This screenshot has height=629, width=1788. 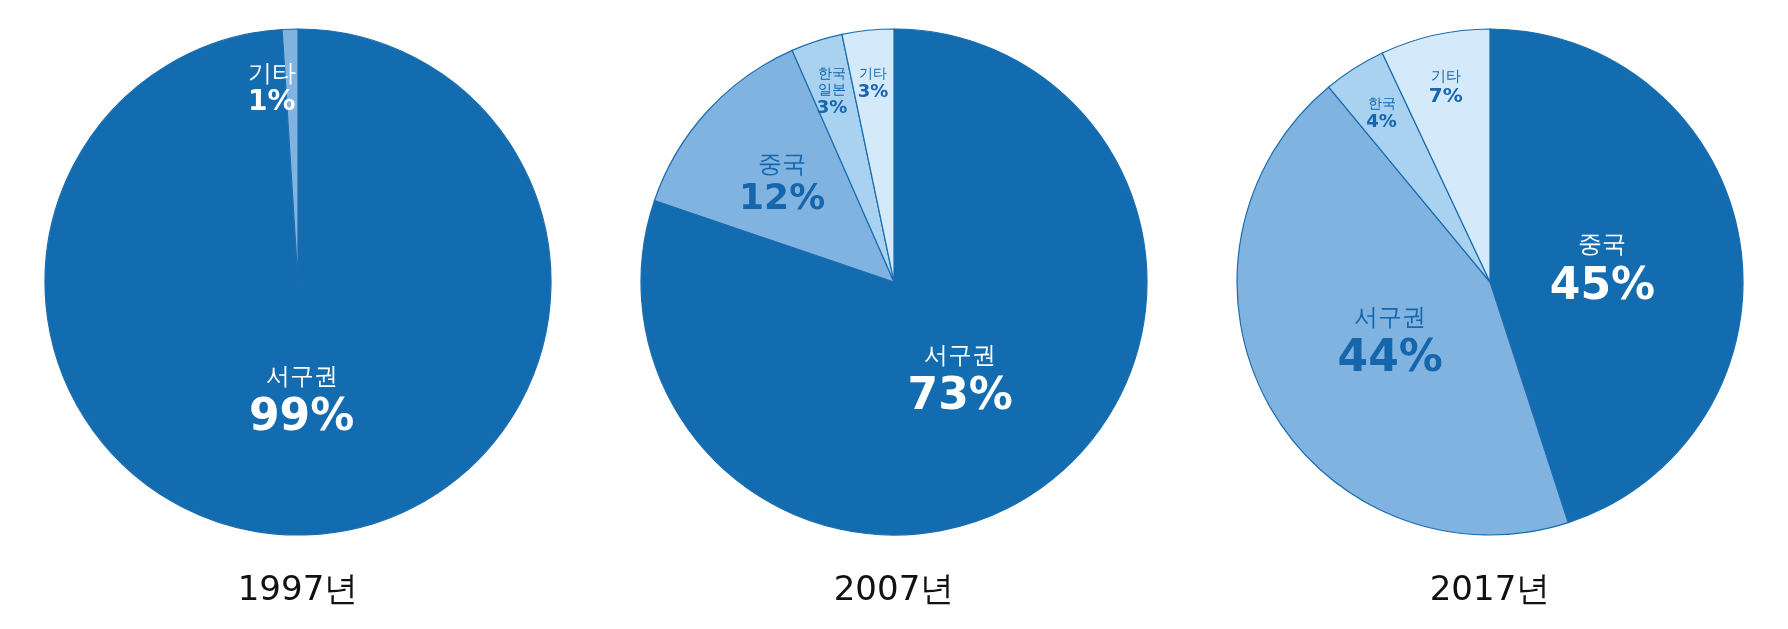 I want to click on title: 2017년, so click(x=1490, y=588).